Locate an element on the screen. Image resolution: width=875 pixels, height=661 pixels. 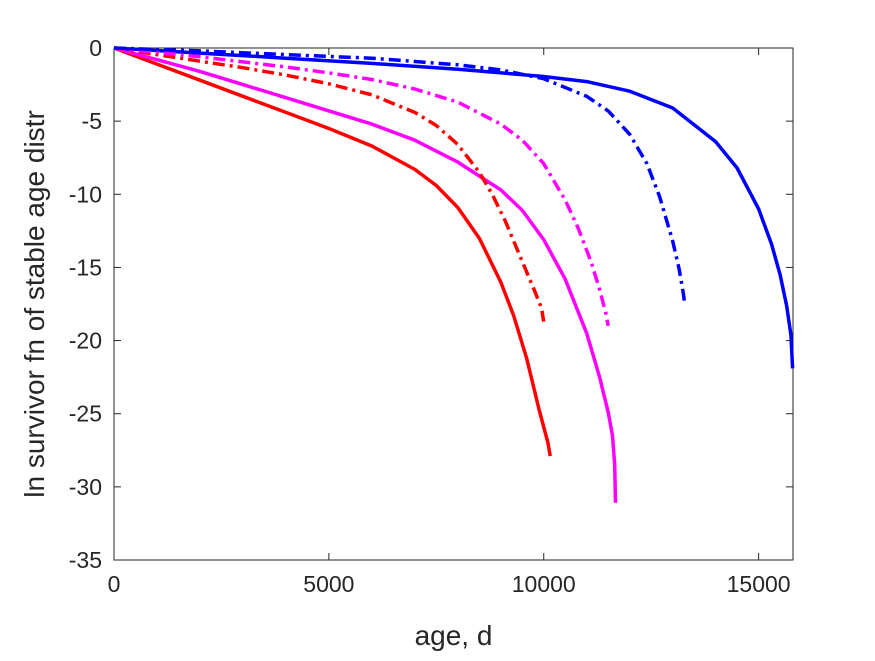
x-tick-label: 0 is located at coordinates (114, 584).